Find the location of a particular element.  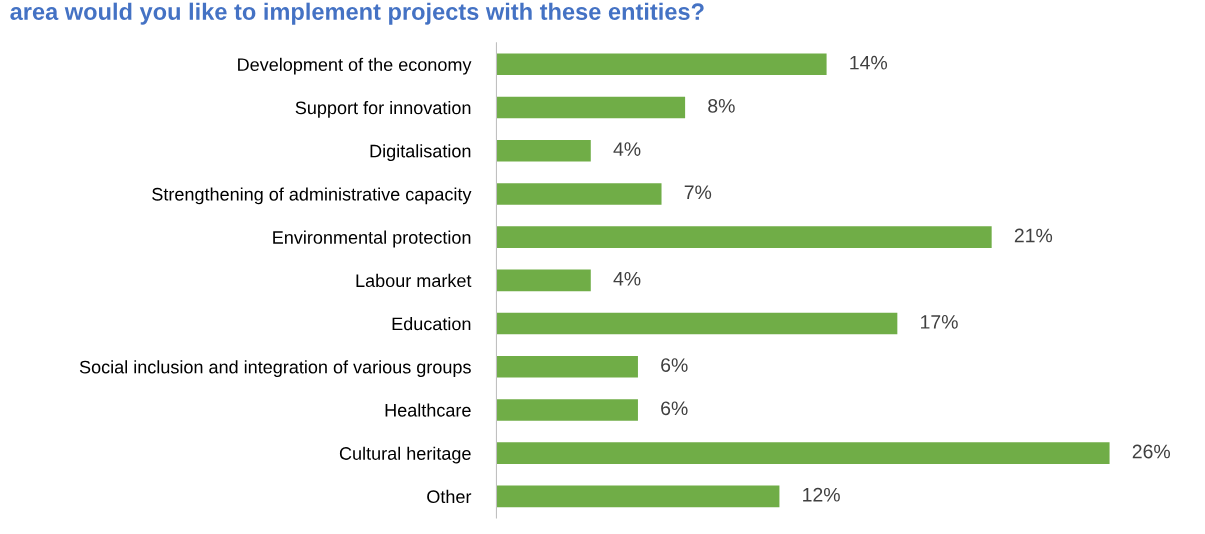

y-tick-label: Support for innovation is located at coordinates (383, 109).